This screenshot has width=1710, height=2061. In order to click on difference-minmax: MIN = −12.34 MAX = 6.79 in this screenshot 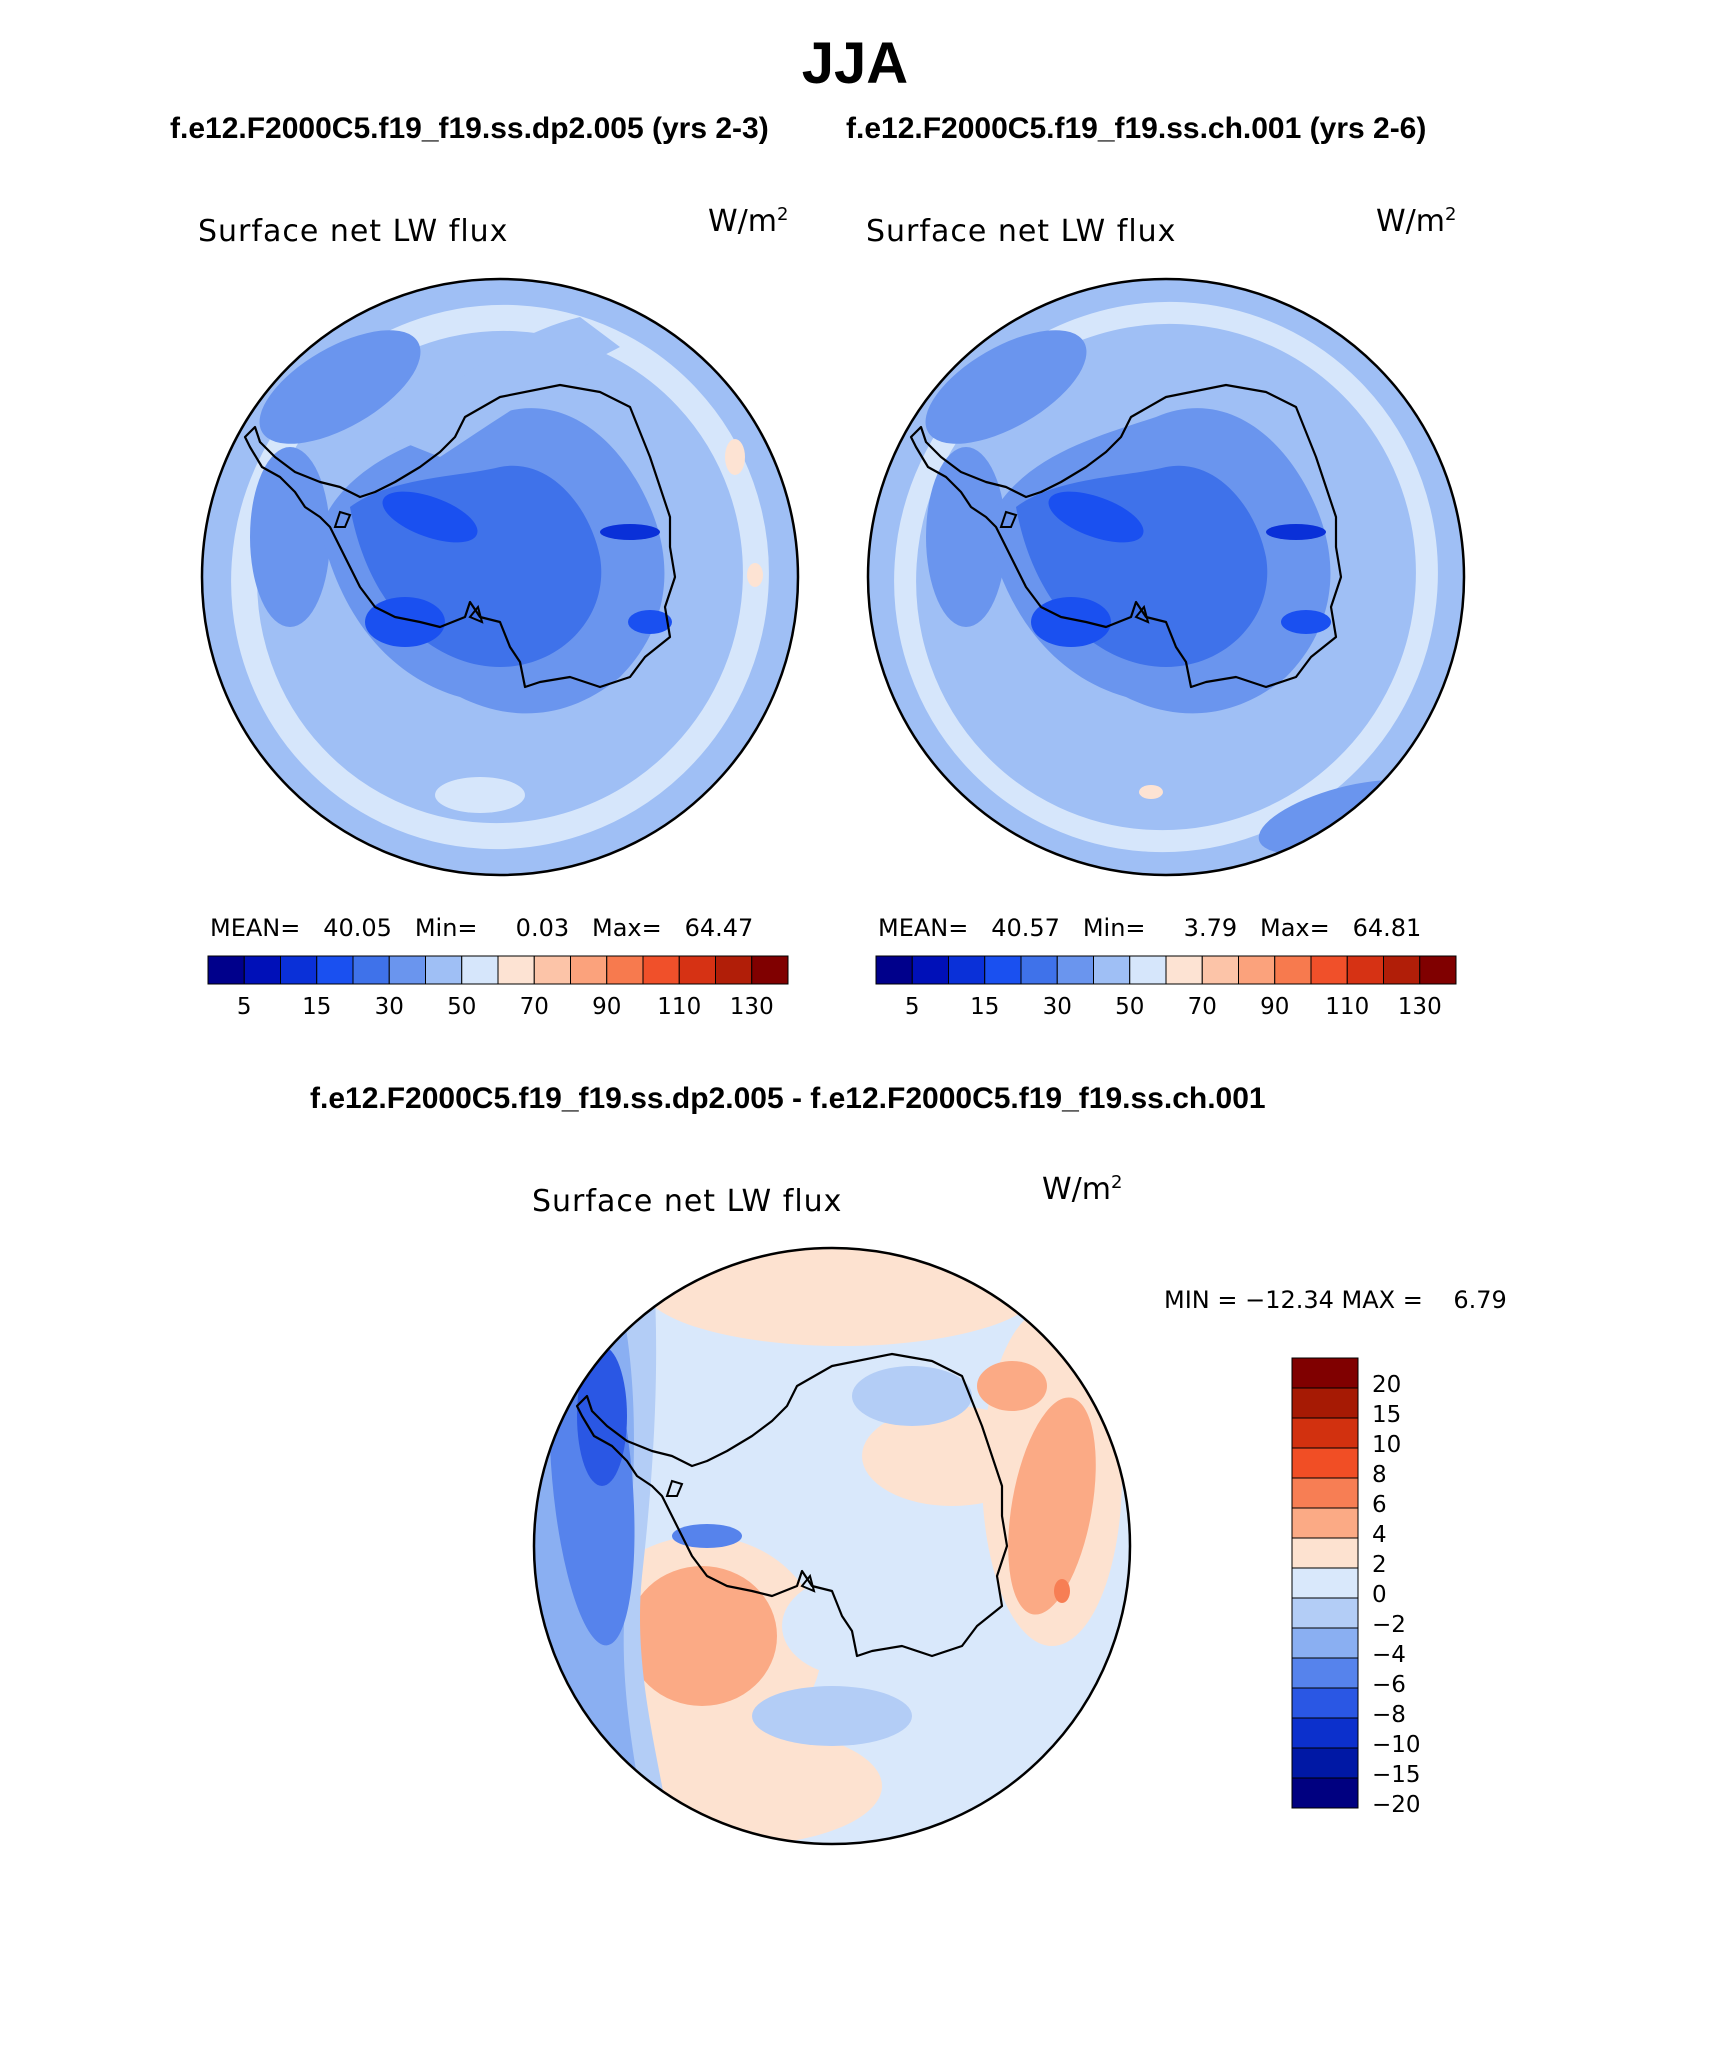, I will do `click(1335, 1300)`.